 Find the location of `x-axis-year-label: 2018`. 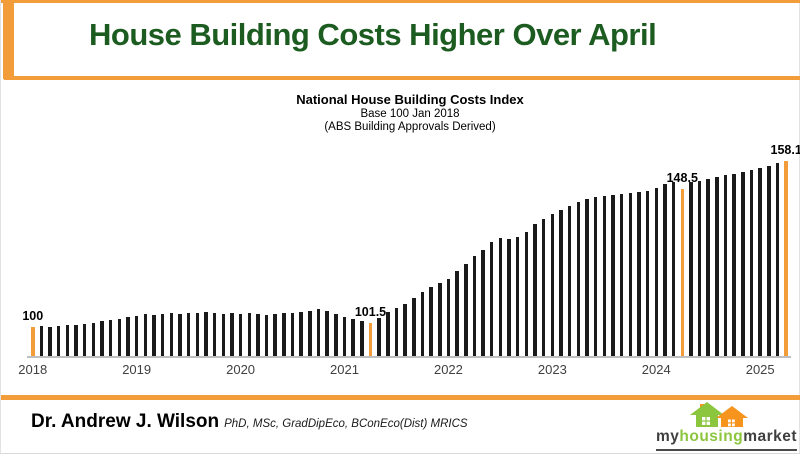

x-axis-year-label: 2018 is located at coordinates (33, 369).